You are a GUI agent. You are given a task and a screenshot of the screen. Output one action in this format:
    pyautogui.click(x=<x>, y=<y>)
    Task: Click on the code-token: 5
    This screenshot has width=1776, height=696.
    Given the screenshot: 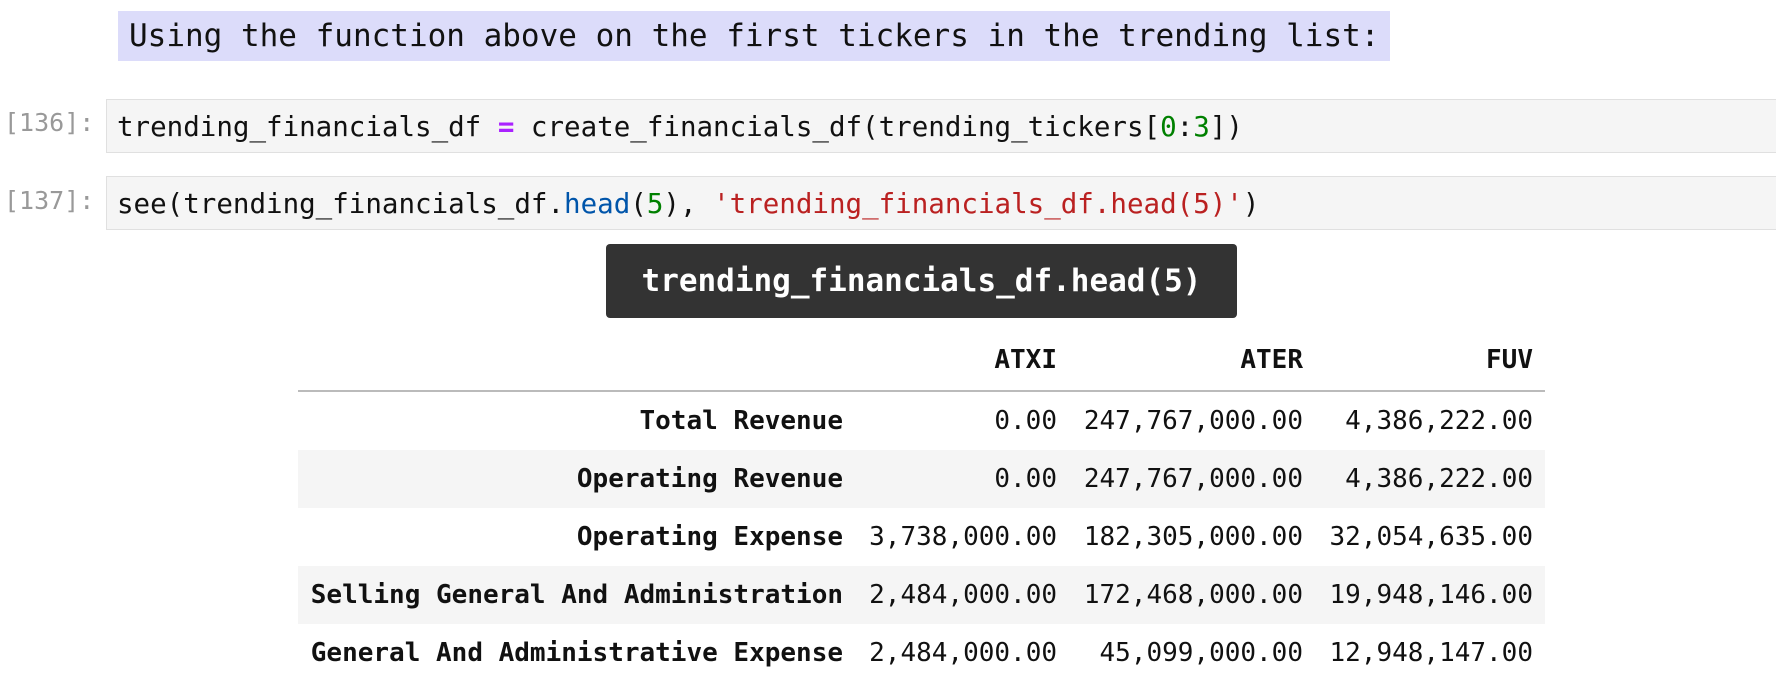 What is the action you would take?
    pyautogui.click(x=655, y=204)
    